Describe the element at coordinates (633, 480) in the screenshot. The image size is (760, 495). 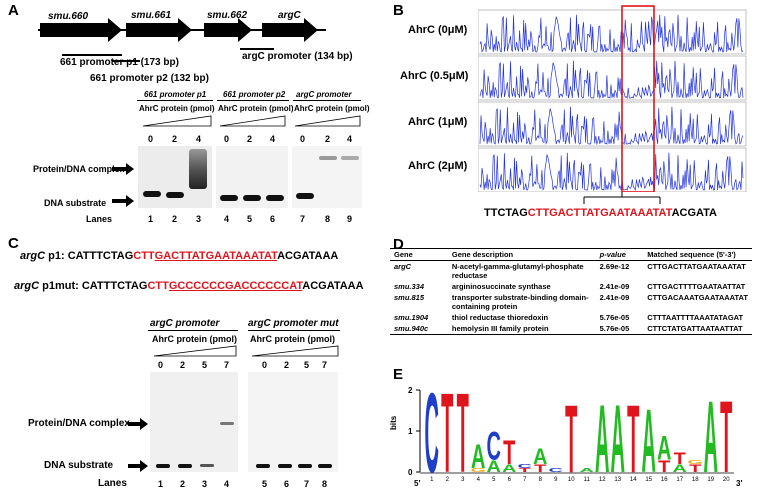
I see `position-label: 14` at that location.